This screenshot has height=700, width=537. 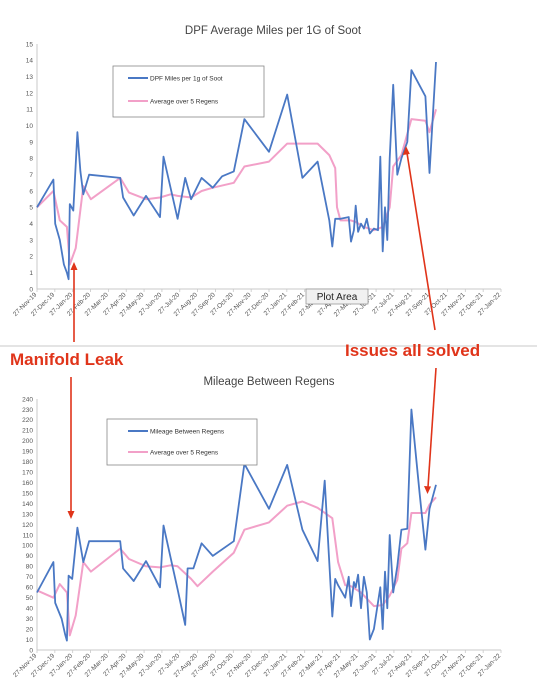 What do you see at coordinates (27, 441) in the screenshot?
I see `y-tick-label: 200` at bounding box center [27, 441].